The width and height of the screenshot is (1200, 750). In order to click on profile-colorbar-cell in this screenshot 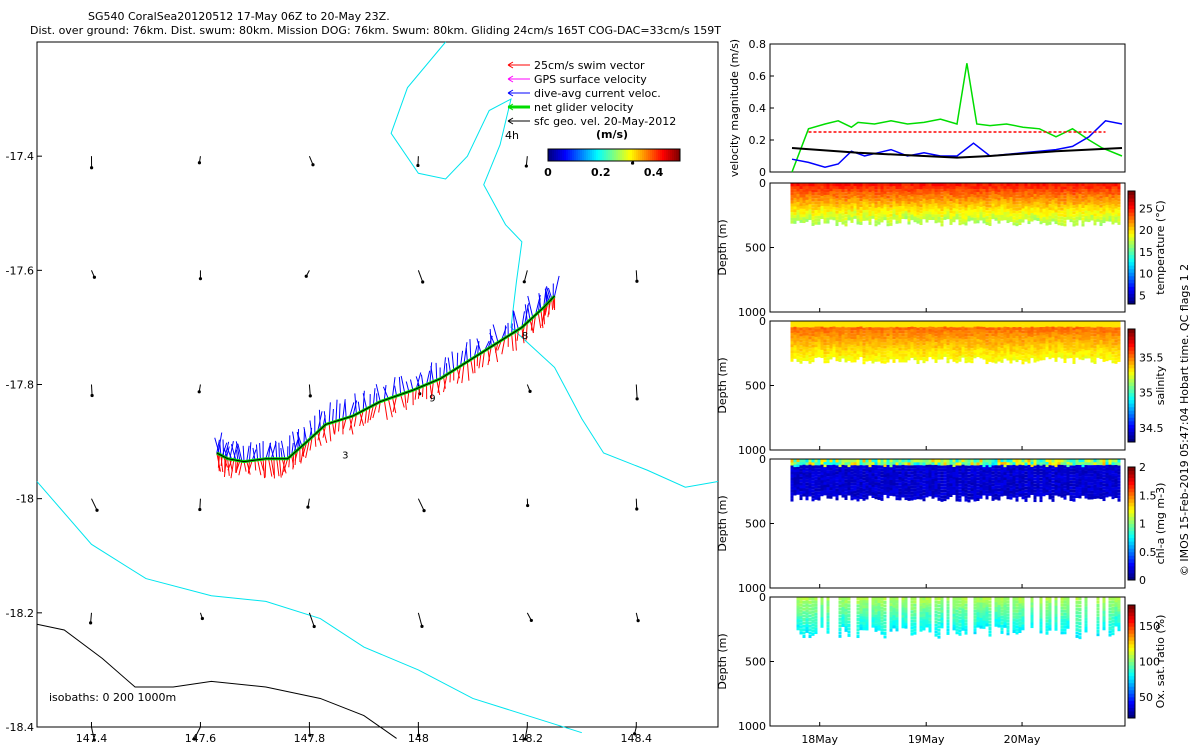, I will do `click(1131, 249)`.